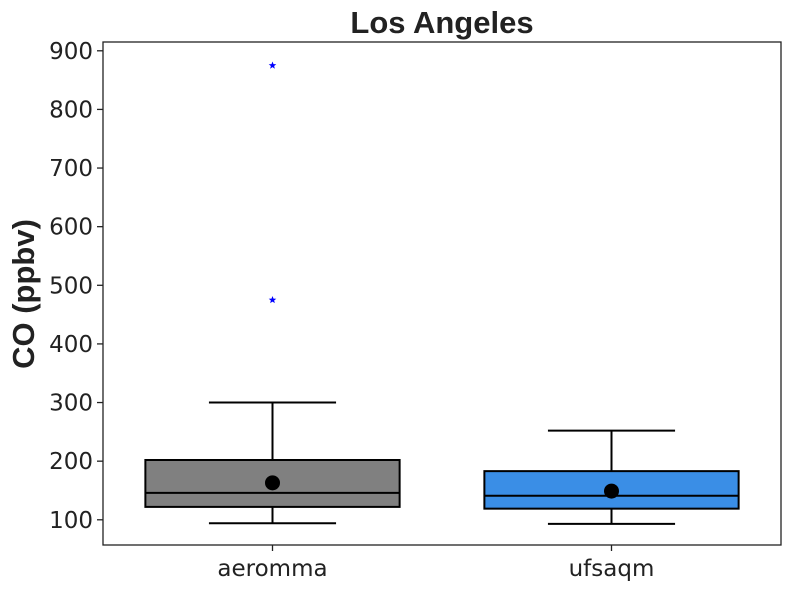 This screenshot has height=591, width=791. Describe the element at coordinates (23, 294) in the screenshot. I see `y-axis-label: CO (ppbv)` at that location.